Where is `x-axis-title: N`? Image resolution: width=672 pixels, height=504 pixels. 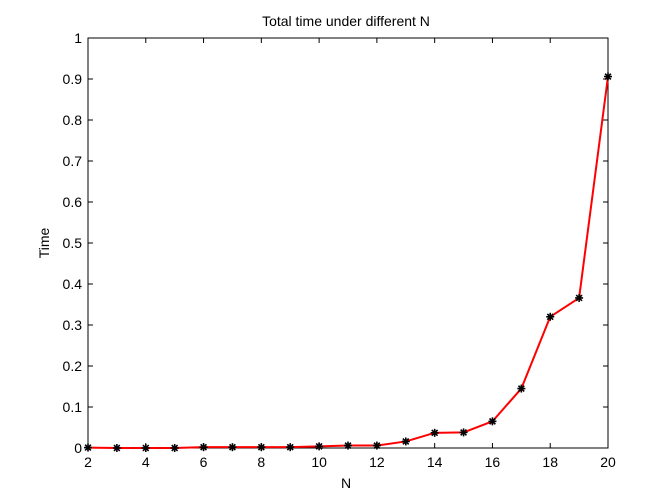
x-axis-title: N is located at coordinates (346, 483).